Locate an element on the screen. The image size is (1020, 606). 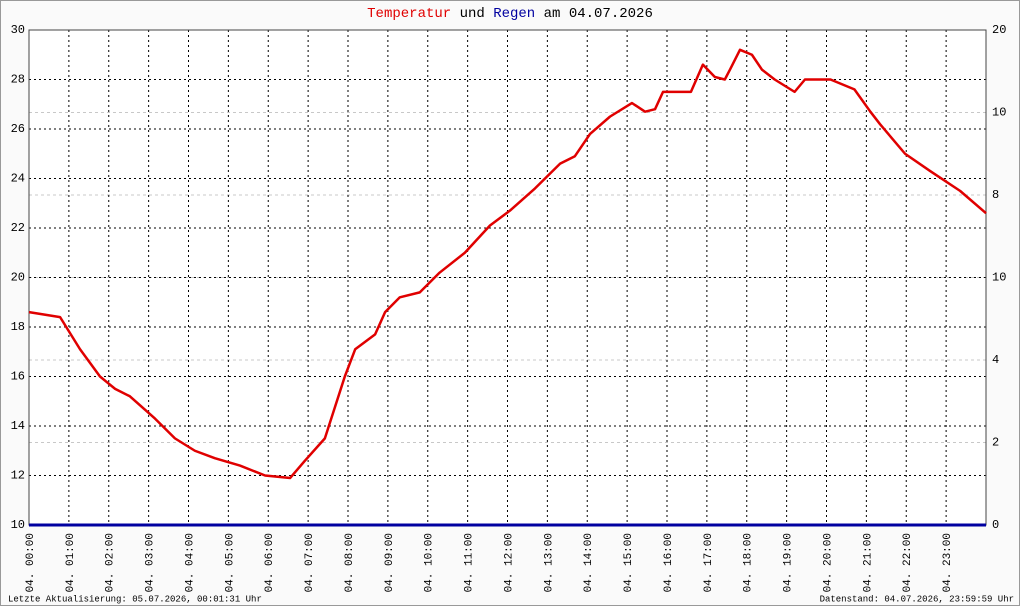
chart-title: Temperatur und Regen am 04.07.2026 is located at coordinates (510, 14).